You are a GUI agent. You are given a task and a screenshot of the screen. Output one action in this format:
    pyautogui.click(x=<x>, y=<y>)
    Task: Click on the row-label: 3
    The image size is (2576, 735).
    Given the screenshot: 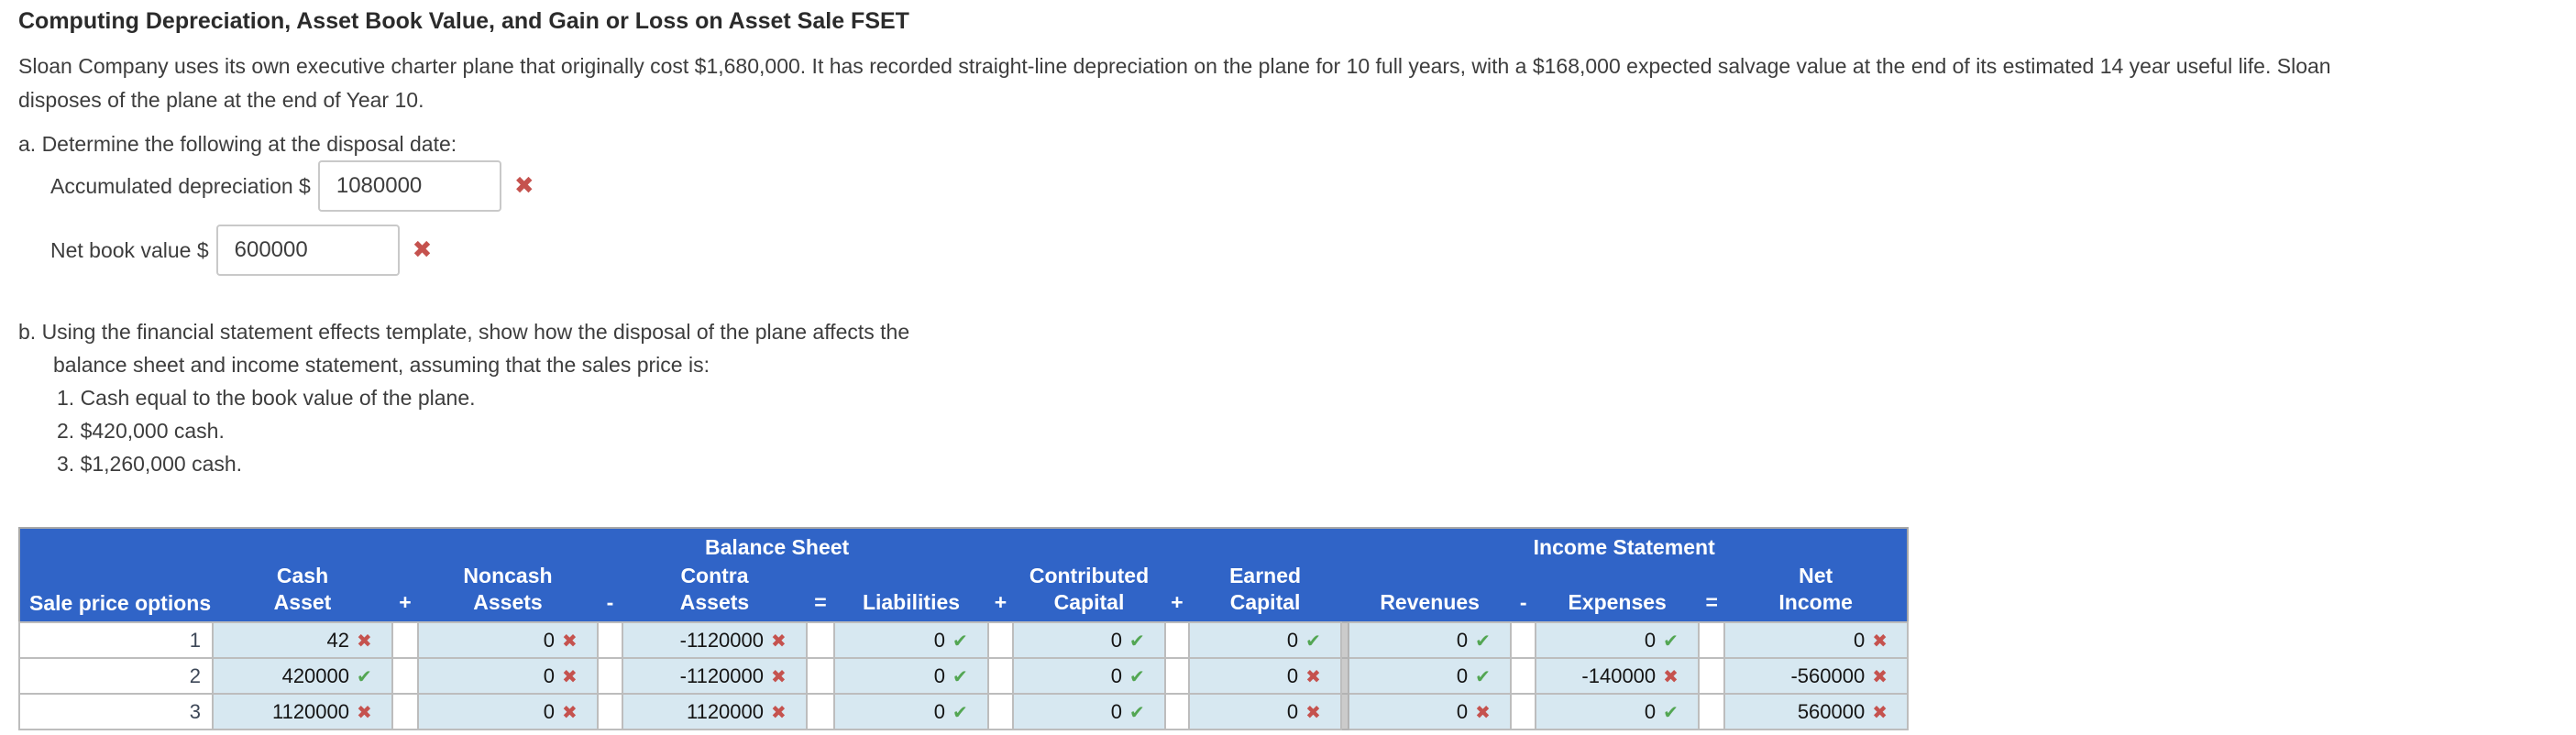 What is the action you would take?
    pyautogui.click(x=116, y=712)
    